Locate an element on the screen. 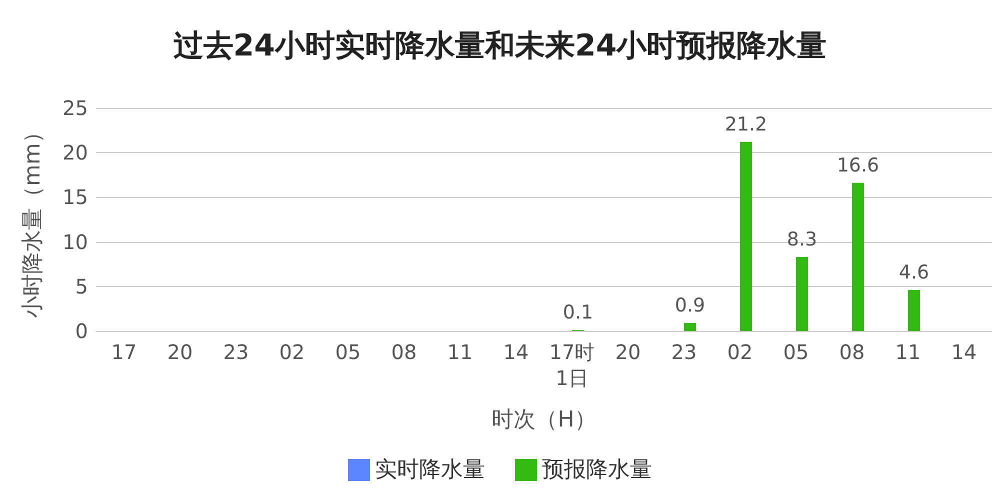 Image resolution: width=1000 pixels, height=500 pixels. y-axis-title: 小时降水量（mm） is located at coordinates (33, 219).